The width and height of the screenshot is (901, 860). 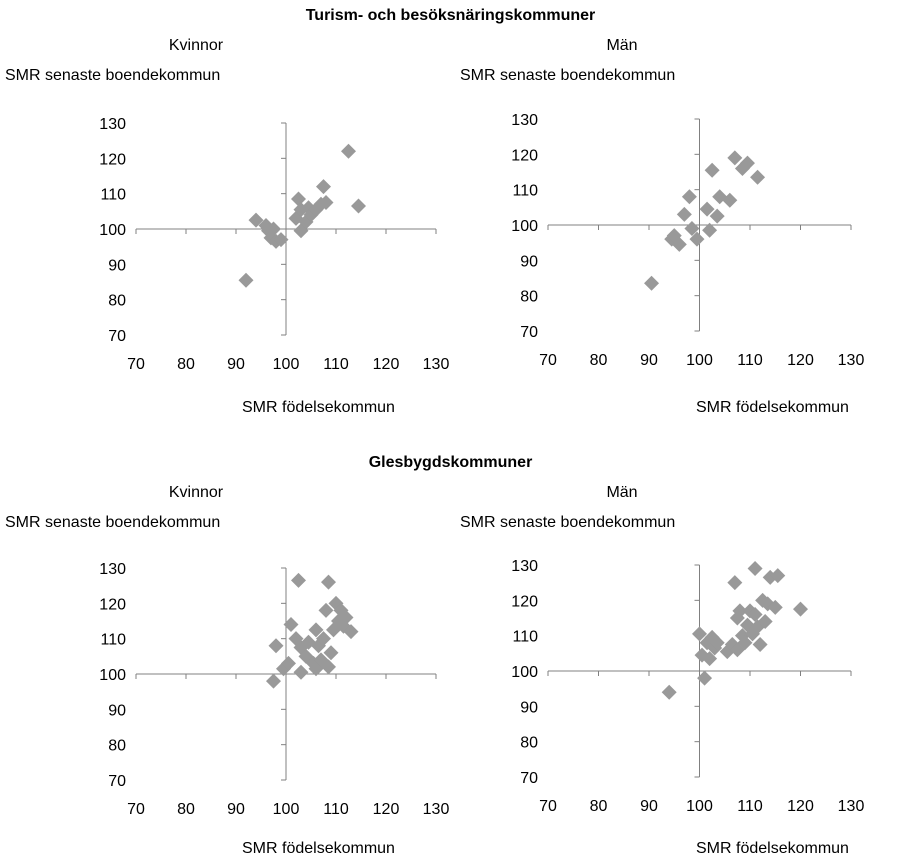 What do you see at coordinates (622, 492) in the screenshot?
I see `chart-3-title: Män` at bounding box center [622, 492].